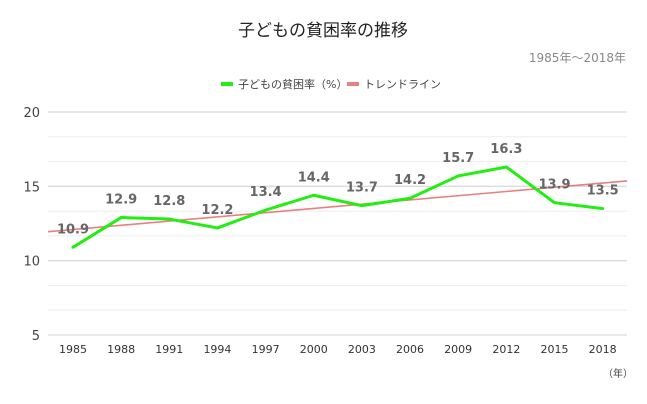 The height and width of the screenshot is (404, 647). I want to click on y-tick-label: 20, so click(31, 113).